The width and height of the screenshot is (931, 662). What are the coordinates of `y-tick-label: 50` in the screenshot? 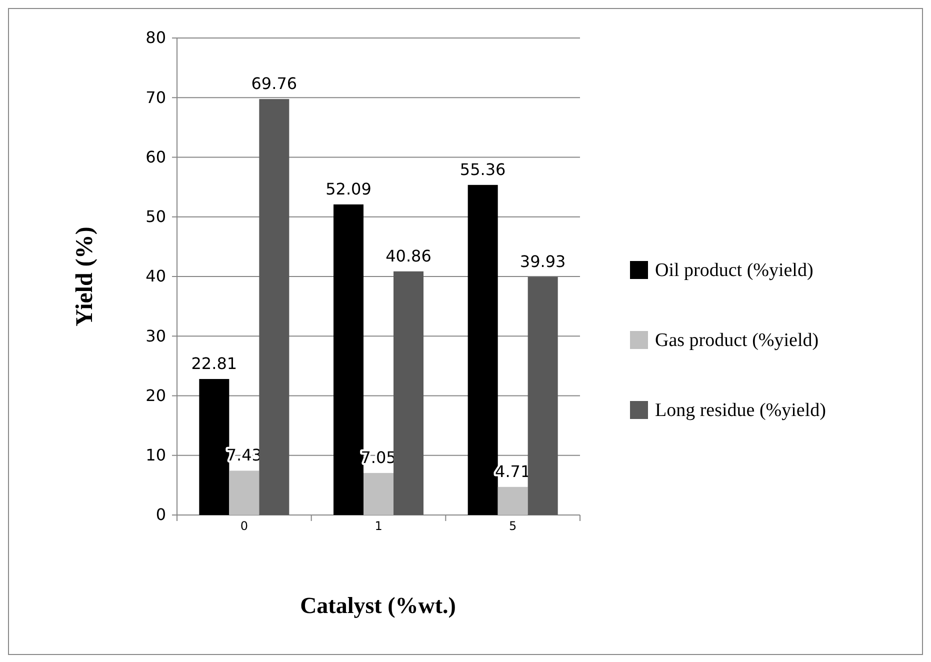 It's located at (156, 216).